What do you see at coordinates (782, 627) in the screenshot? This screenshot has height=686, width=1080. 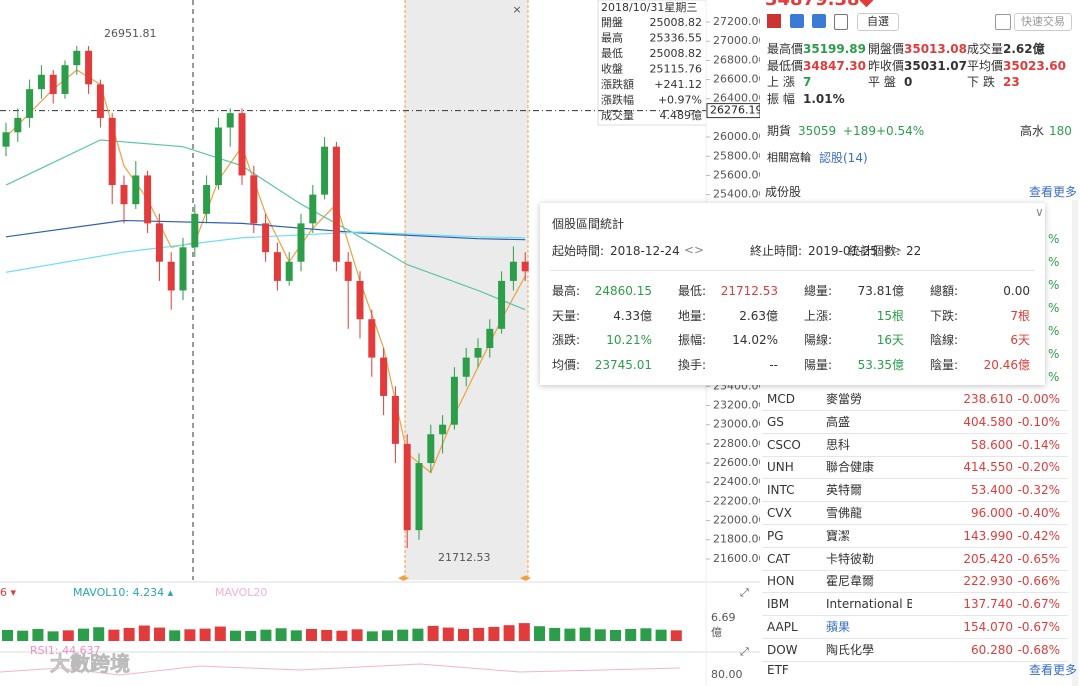 I see `stock-code: AAPL` at bounding box center [782, 627].